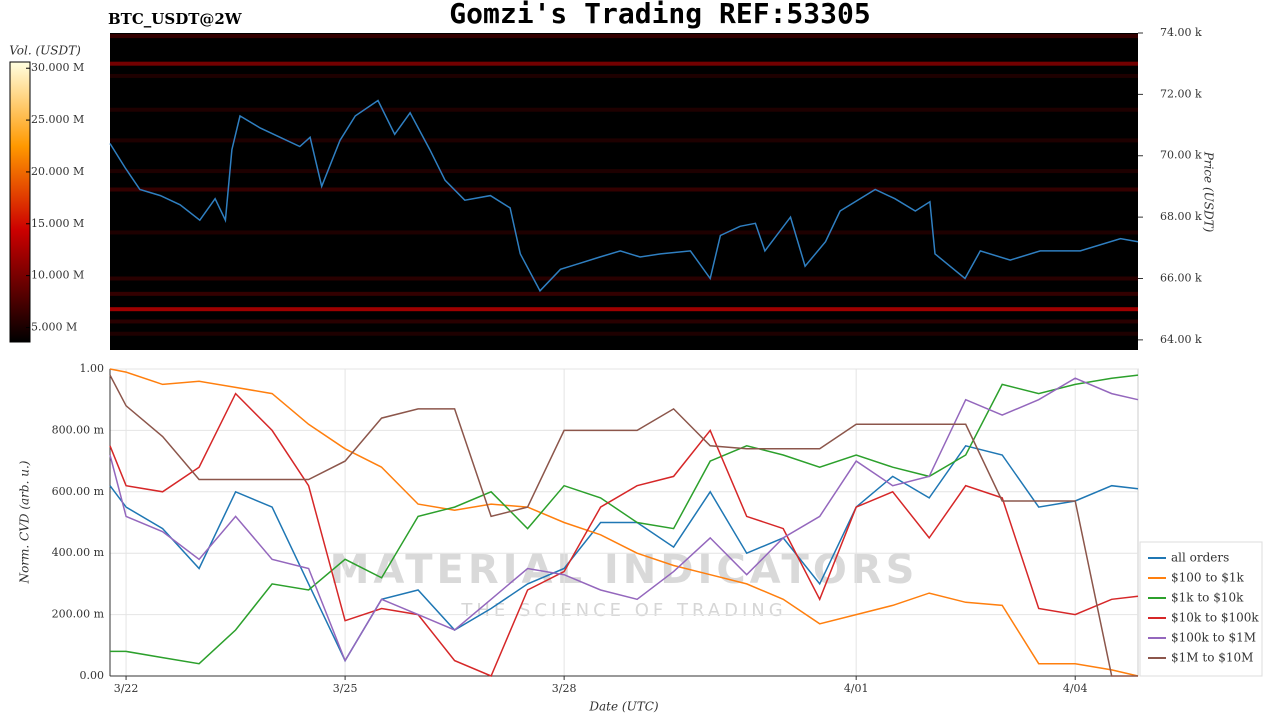 The image size is (1280, 720). What do you see at coordinates (57, 67) in the screenshot?
I see `colorbar-tick-label: 30.000 M` at bounding box center [57, 67].